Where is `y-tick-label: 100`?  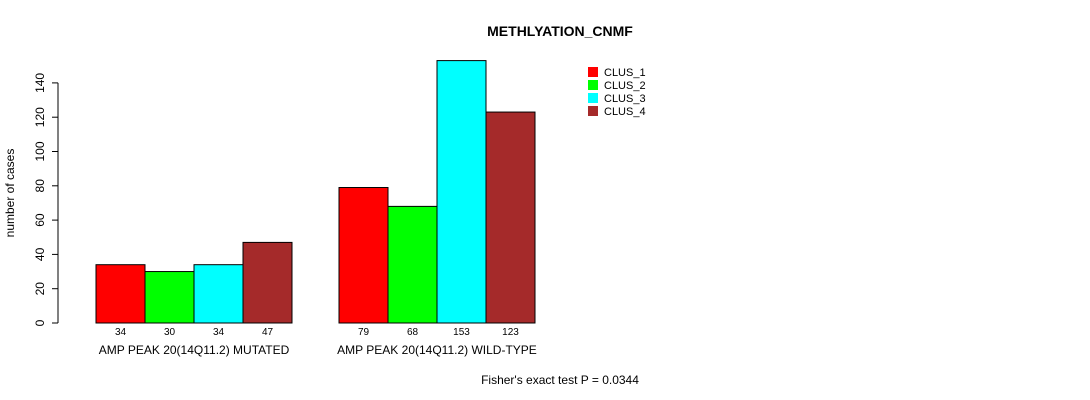
y-tick-label: 100 is located at coordinates (40, 151).